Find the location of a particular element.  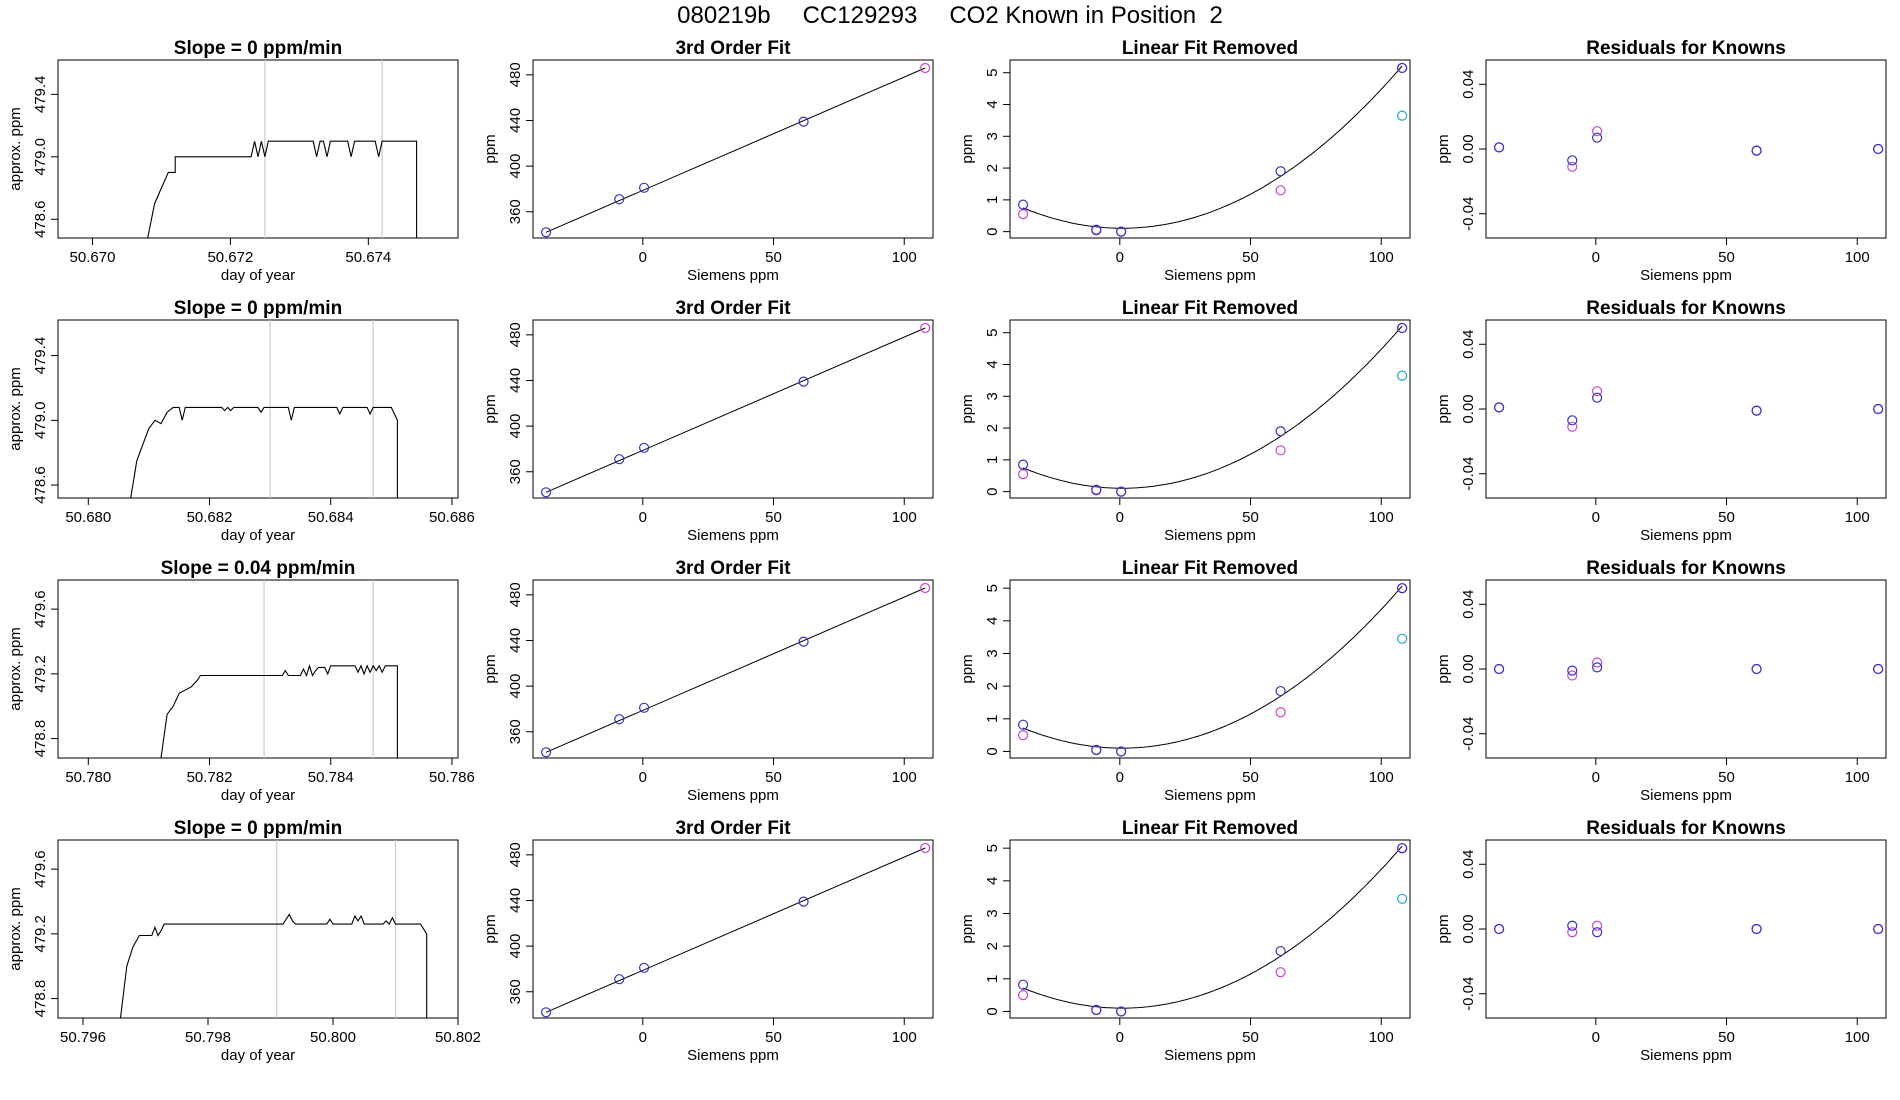

y-tick-label: -0.04 is located at coordinates (1468, 994).